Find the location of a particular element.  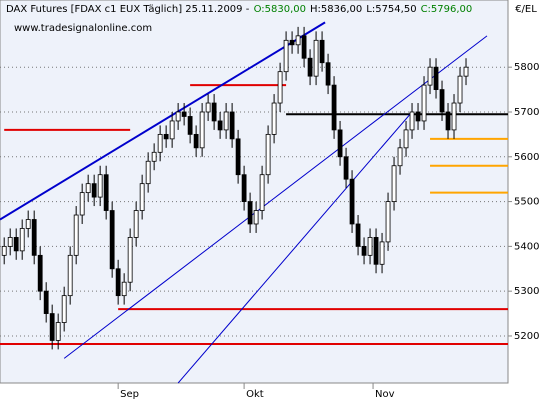

header-part: O:5830,00 is located at coordinates (280, 9).